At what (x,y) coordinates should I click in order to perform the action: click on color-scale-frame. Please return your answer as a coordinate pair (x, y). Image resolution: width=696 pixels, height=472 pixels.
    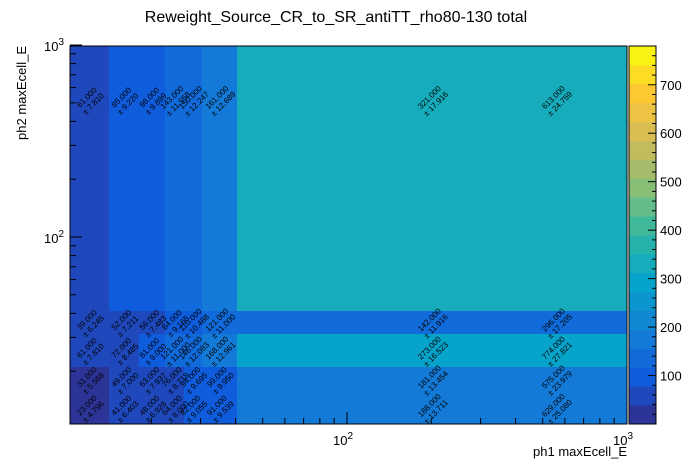
    Looking at the image, I should click on (642, 235).